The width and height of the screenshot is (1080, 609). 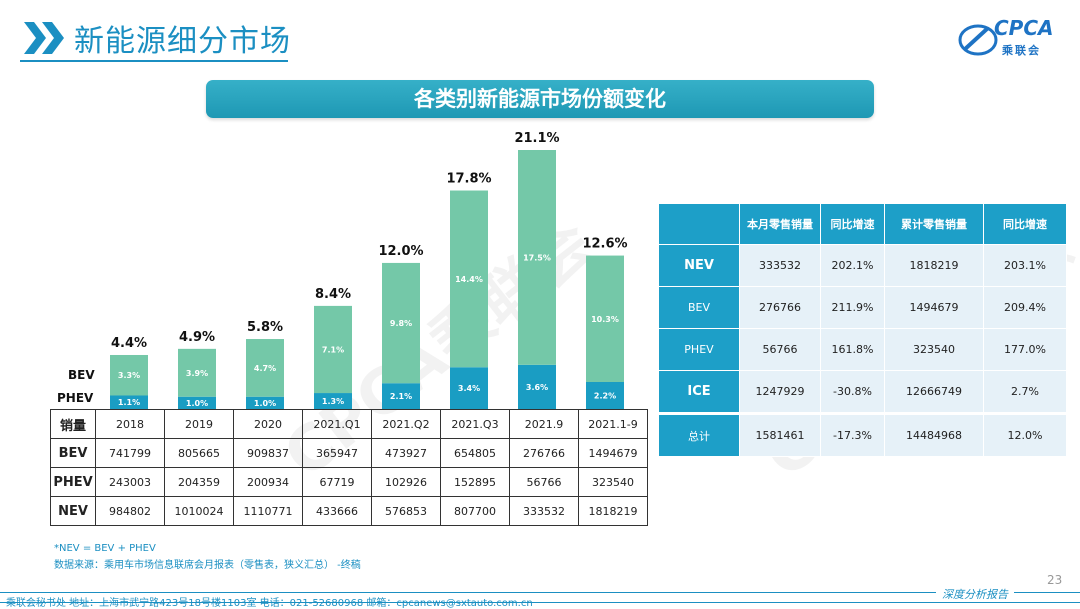 What do you see at coordinates (1021, 50) in the screenshot?
I see `logo-subtitle: 乘联会` at bounding box center [1021, 50].